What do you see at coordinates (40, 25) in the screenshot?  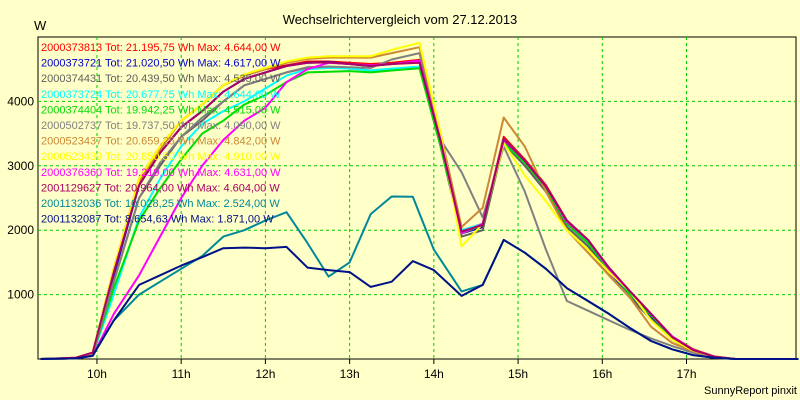 I see `y-axis-unit: W` at bounding box center [40, 25].